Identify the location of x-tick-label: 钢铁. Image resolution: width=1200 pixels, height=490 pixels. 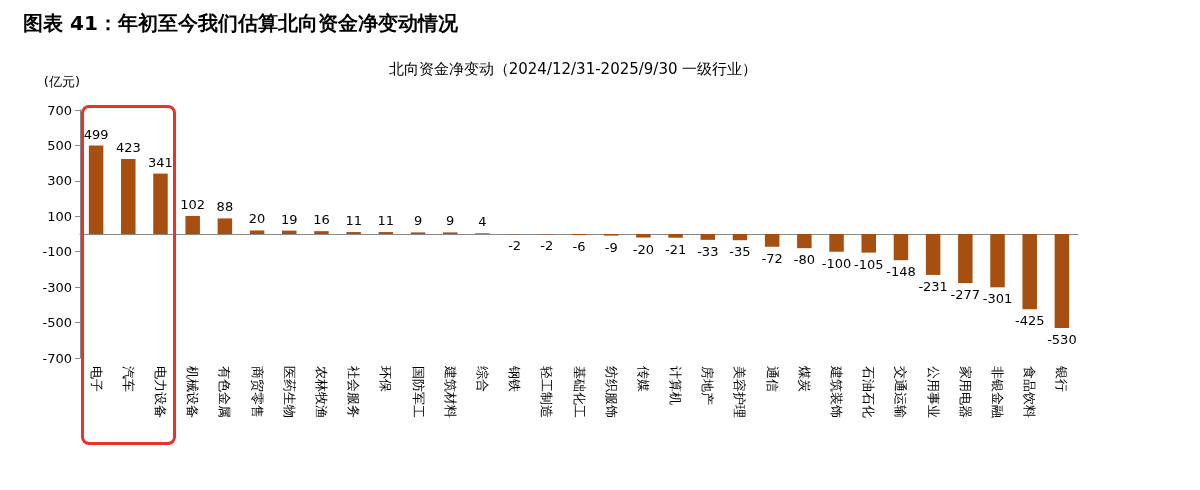
(515, 378).